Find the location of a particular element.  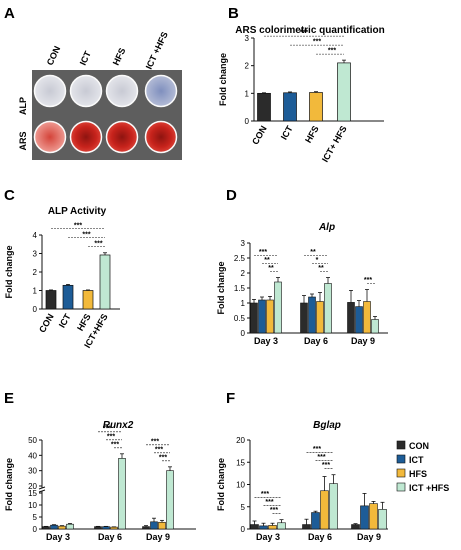

y-tick-label: 1 is located at coordinates (247, 93).